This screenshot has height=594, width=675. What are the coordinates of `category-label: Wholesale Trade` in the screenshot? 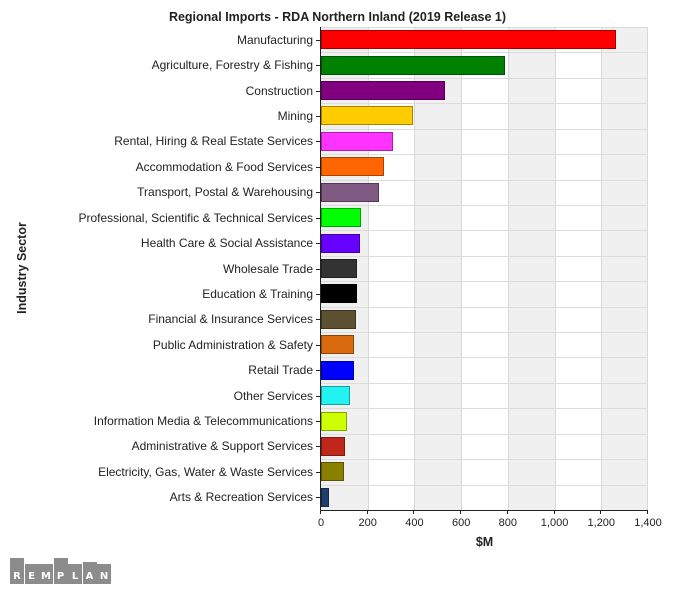 It's located at (267, 268).